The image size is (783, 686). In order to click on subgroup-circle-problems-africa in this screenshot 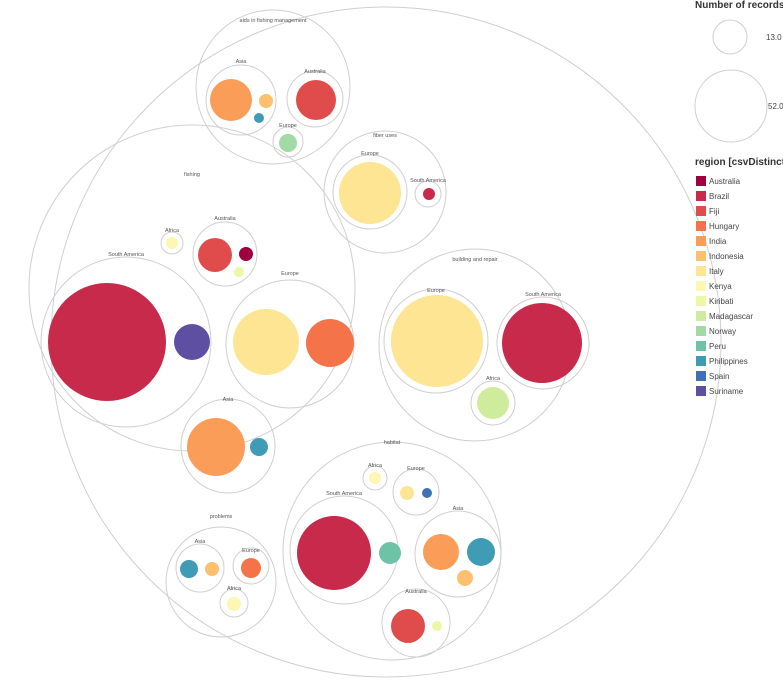, I will do `click(234, 603)`.